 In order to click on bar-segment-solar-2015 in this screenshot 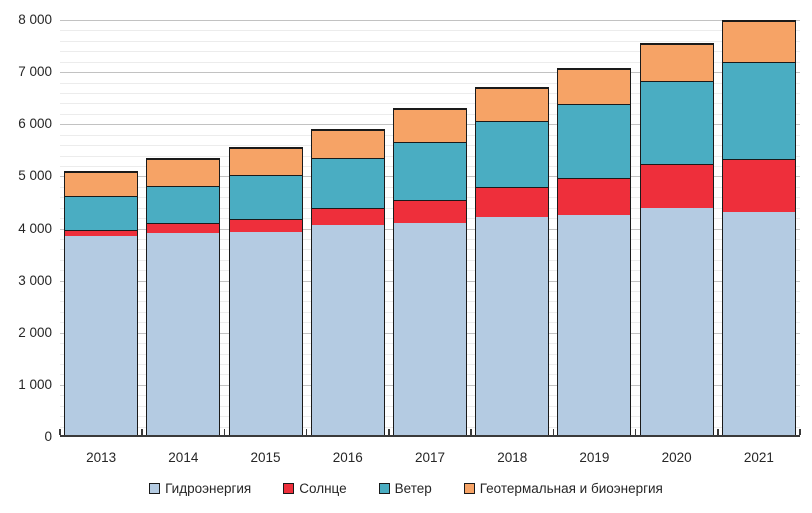, I will do `click(265, 225)`.